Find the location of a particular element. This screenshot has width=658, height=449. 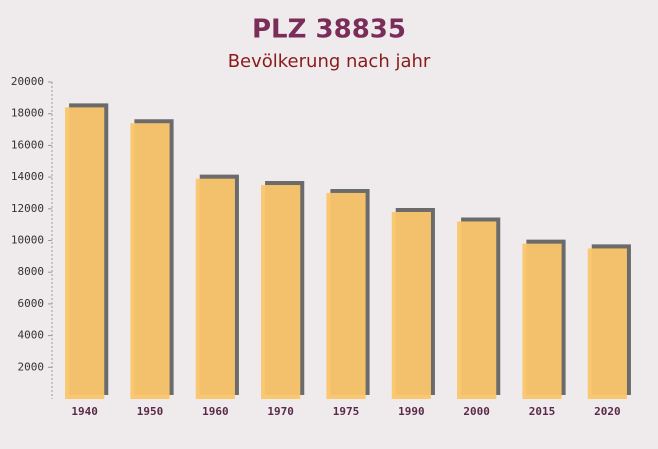

x-tick-label: 1975 is located at coordinates (346, 411).